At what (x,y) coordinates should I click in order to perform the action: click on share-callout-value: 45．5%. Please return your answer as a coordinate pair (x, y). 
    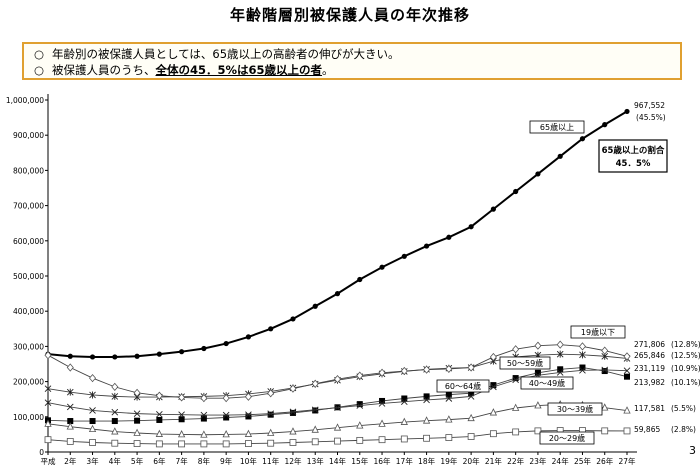
    Looking at the image, I should click on (633, 164).